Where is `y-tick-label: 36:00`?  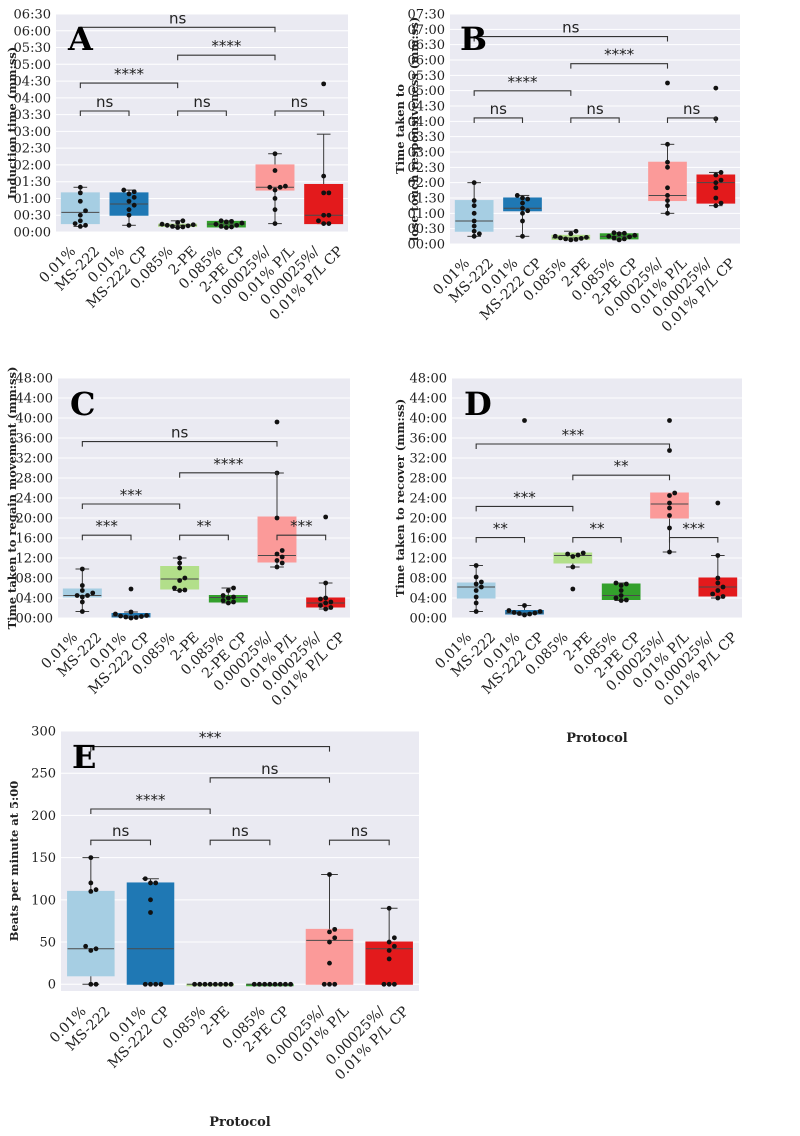
y-tick-label: 36:00 is located at coordinates (34, 439).